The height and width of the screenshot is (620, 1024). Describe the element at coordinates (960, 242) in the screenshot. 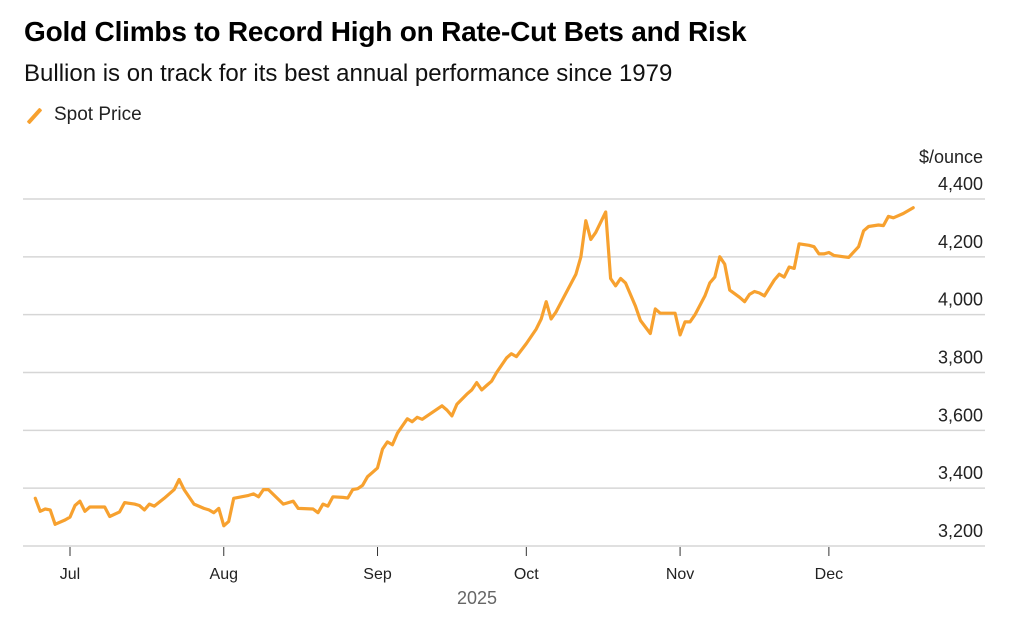

I see `y-tick-label: 4,200` at that location.